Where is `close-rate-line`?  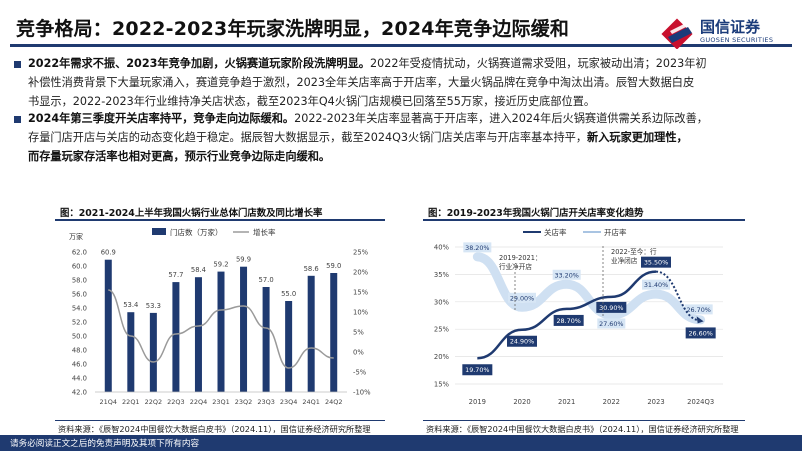
close-rate-line is located at coordinates (567, 315).